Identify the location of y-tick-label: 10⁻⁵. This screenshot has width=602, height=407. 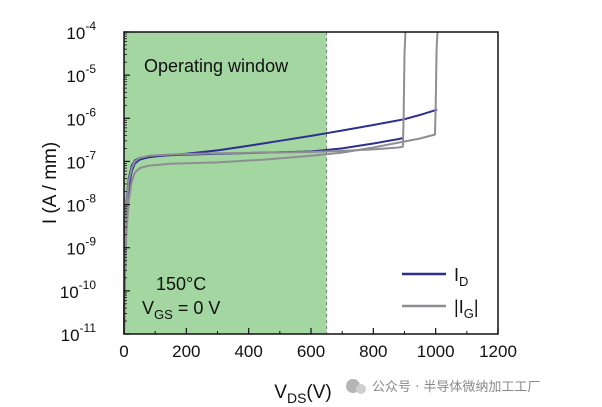
(81, 74).